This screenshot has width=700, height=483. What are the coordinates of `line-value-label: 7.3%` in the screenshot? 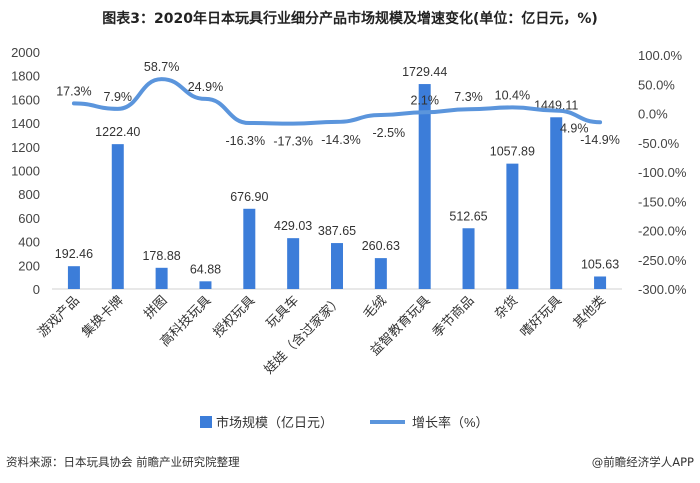 It's located at (468, 97).